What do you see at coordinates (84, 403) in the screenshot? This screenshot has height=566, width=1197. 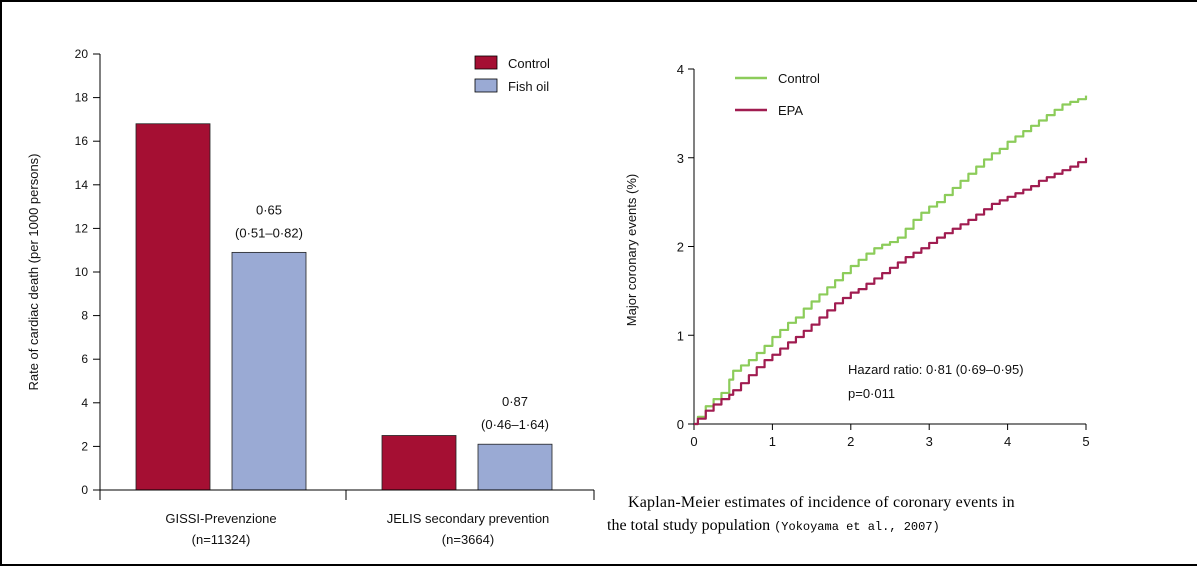 I see `bar-y-tick-label: 4` at bounding box center [84, 403].